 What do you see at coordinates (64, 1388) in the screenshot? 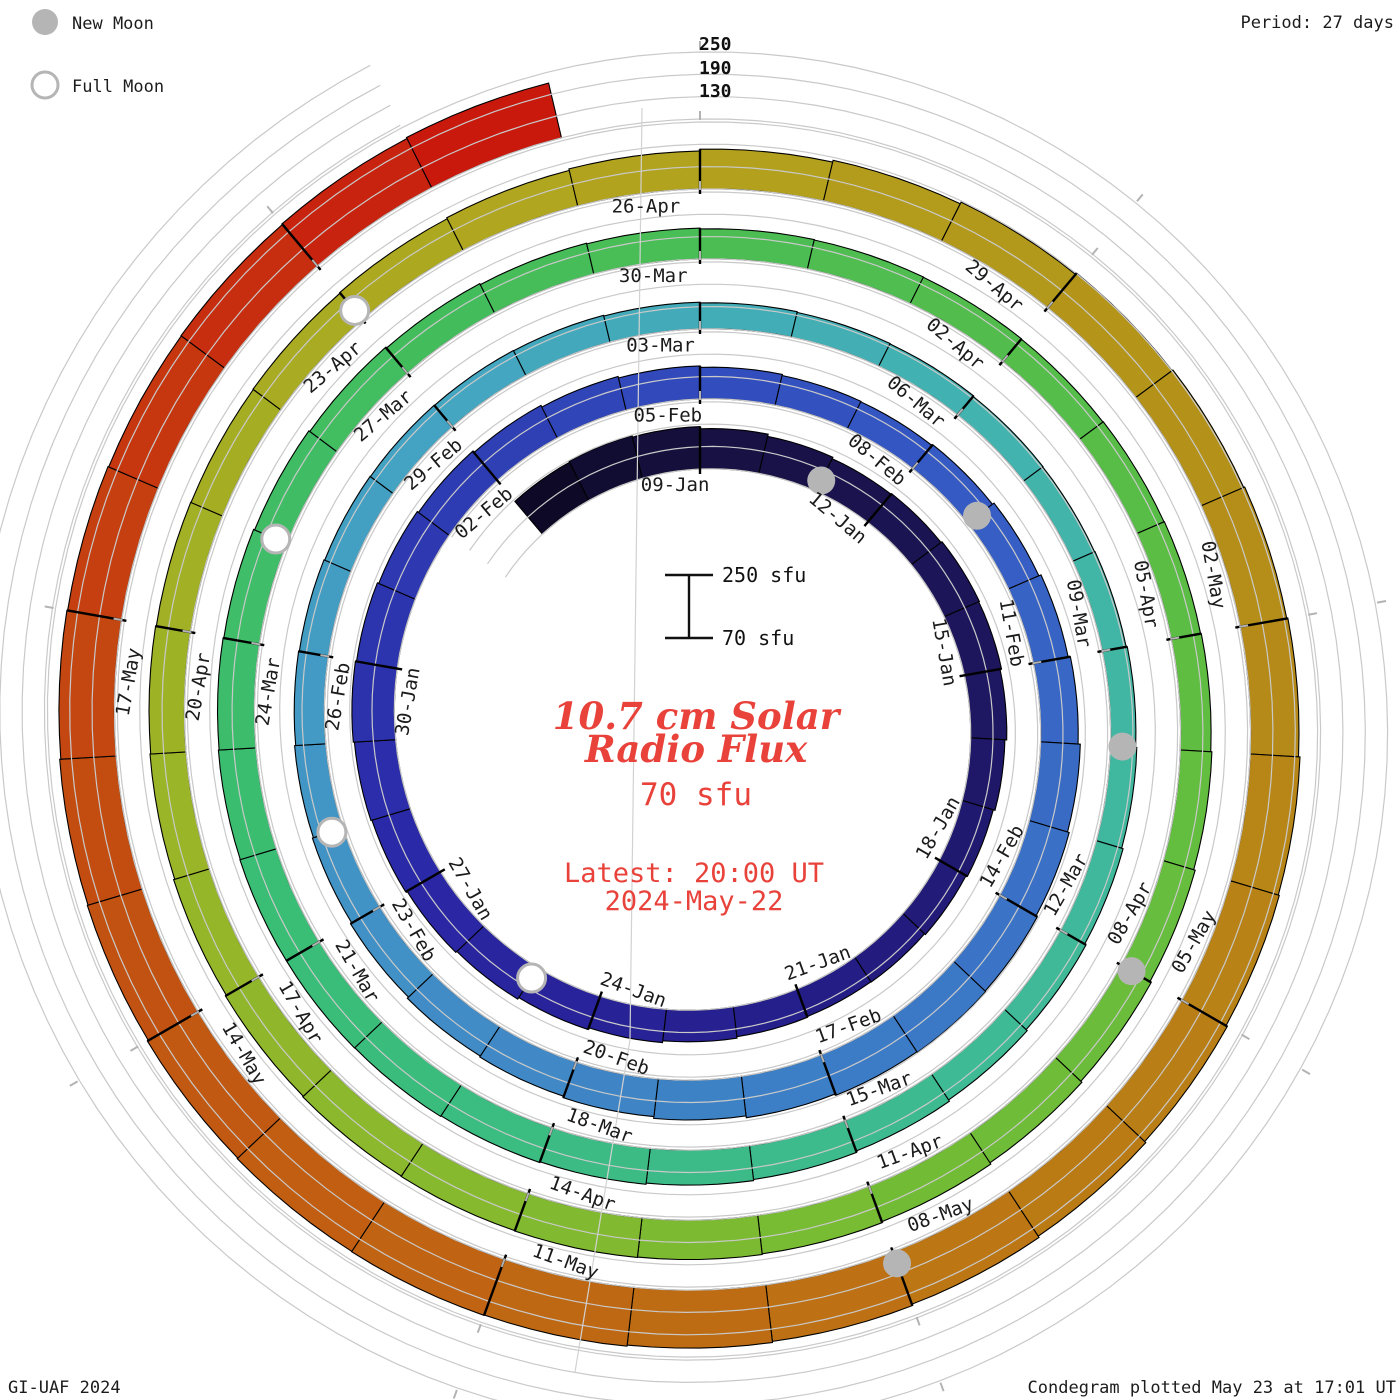
I see `credit-label: GI-UAF 2024` at bounding box center [64, 1388].